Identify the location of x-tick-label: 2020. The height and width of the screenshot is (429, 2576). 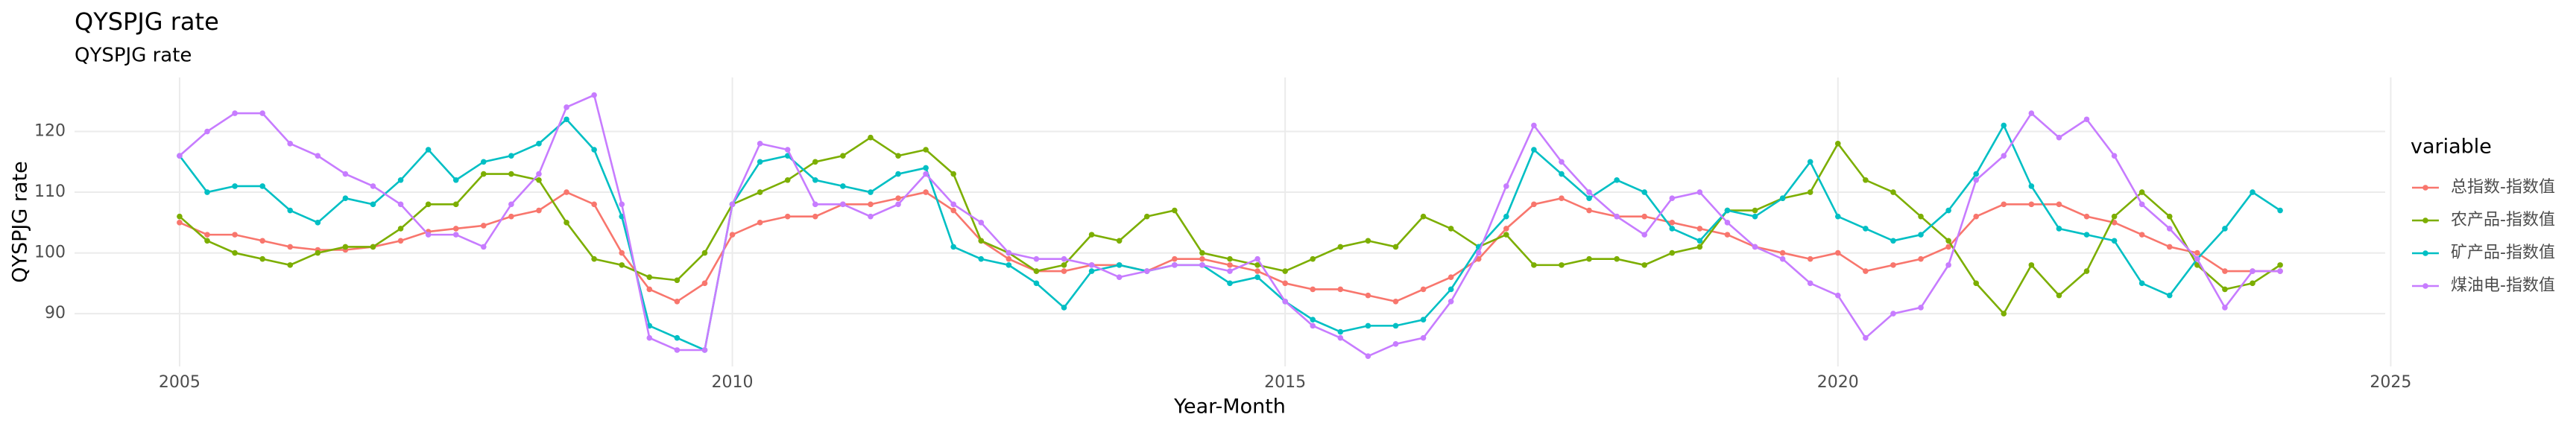
(1838, 382).